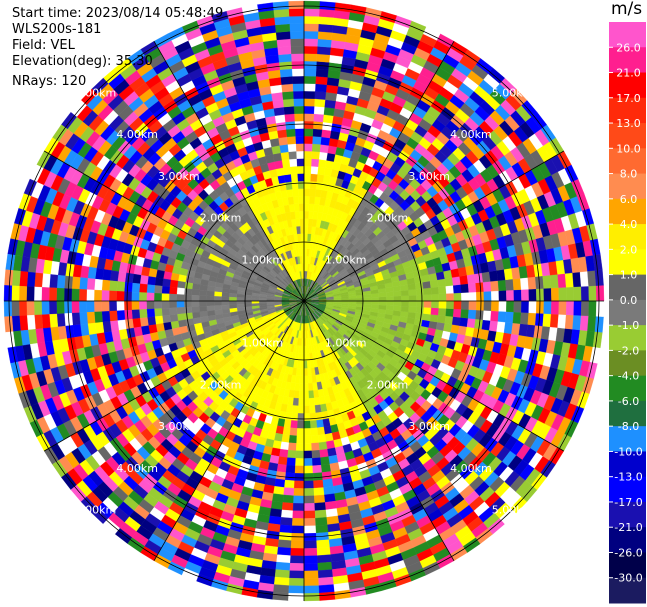  I want to click on range-ring-label: 3.00km, so click(179, 426).